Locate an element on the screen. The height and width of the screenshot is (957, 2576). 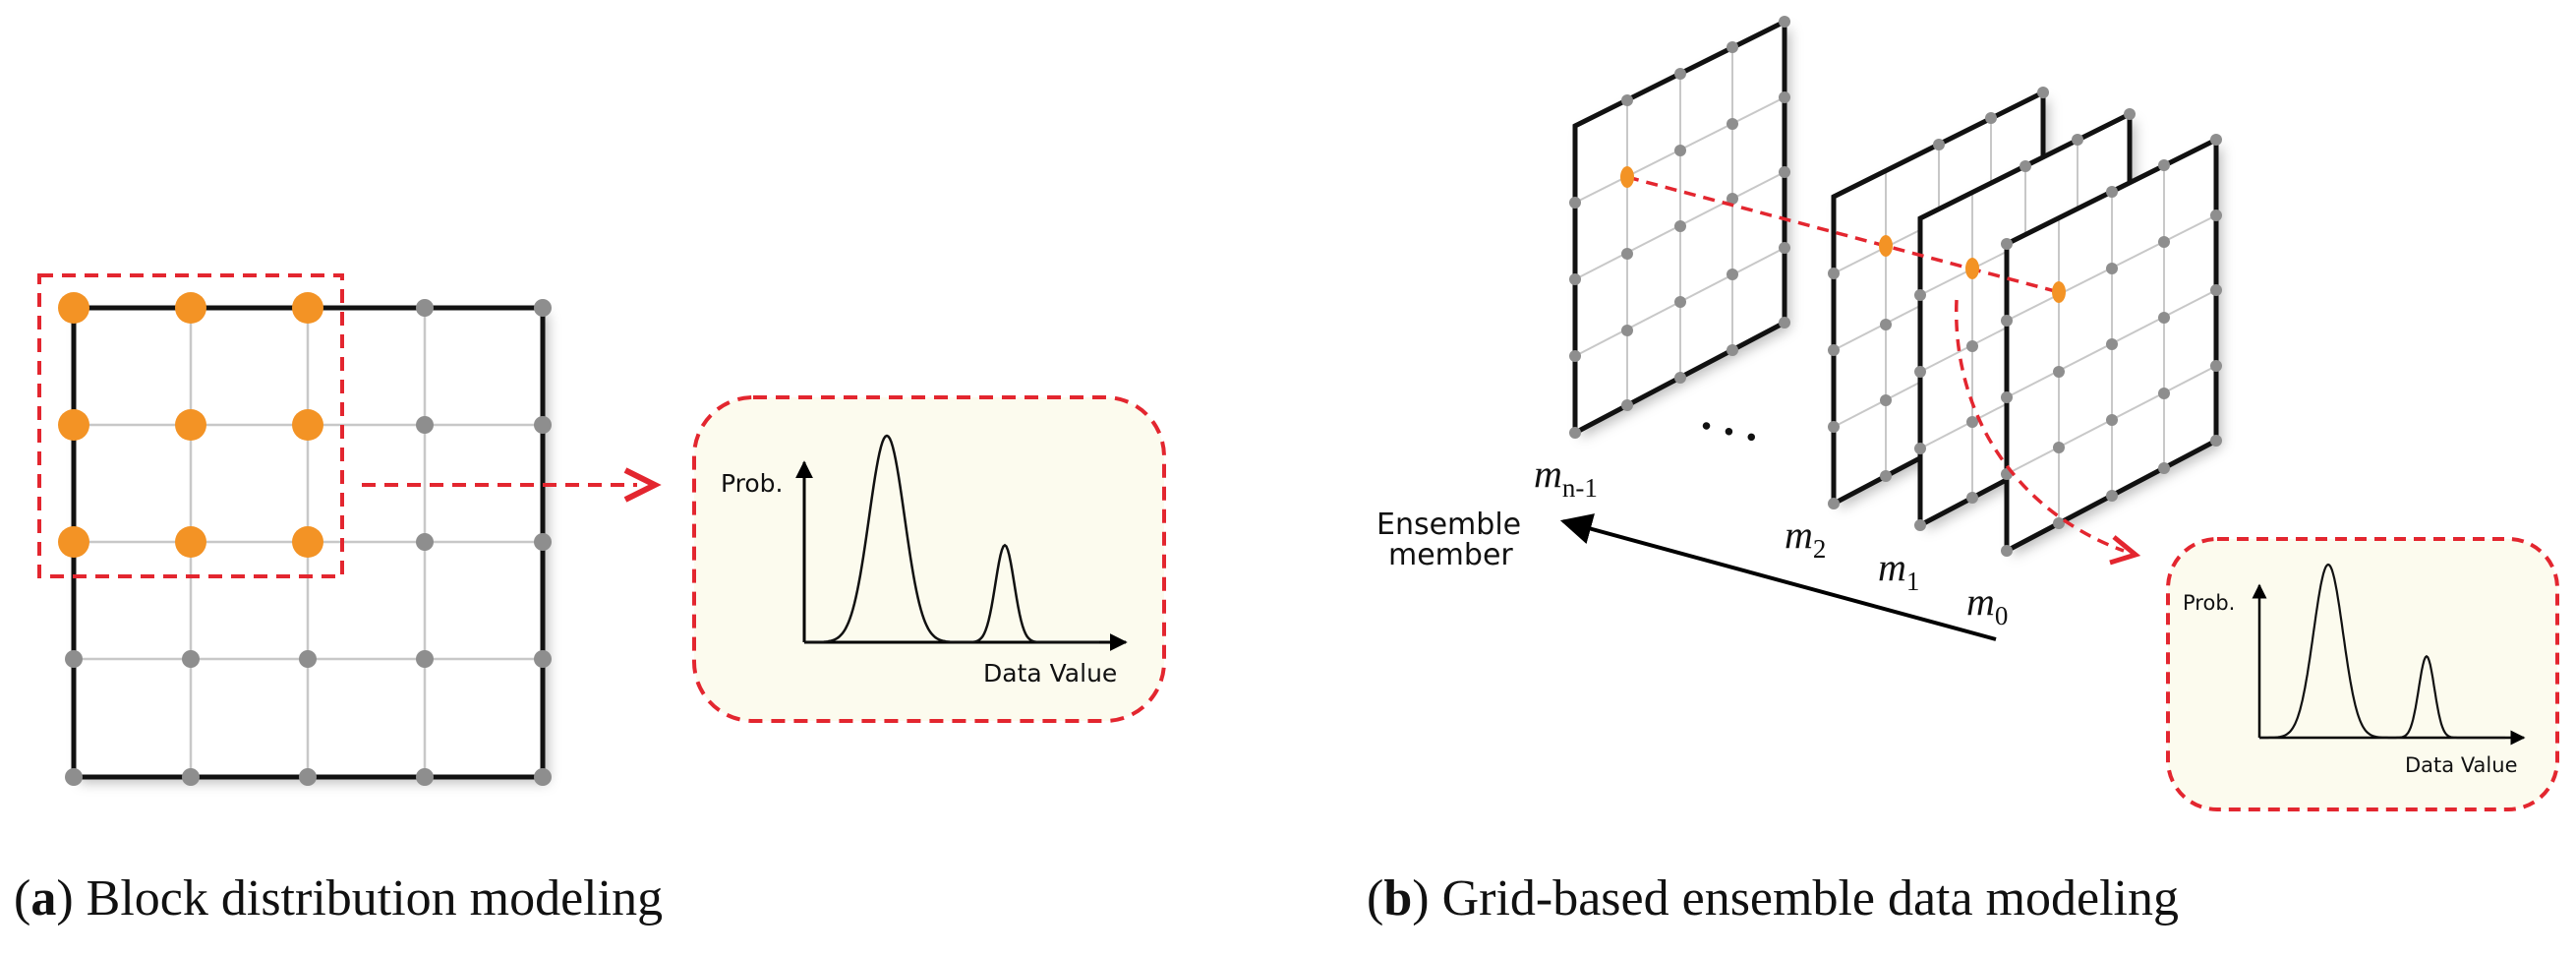
pdf-box-b: Prob. Data Value is located at coordinates (2362, 674).